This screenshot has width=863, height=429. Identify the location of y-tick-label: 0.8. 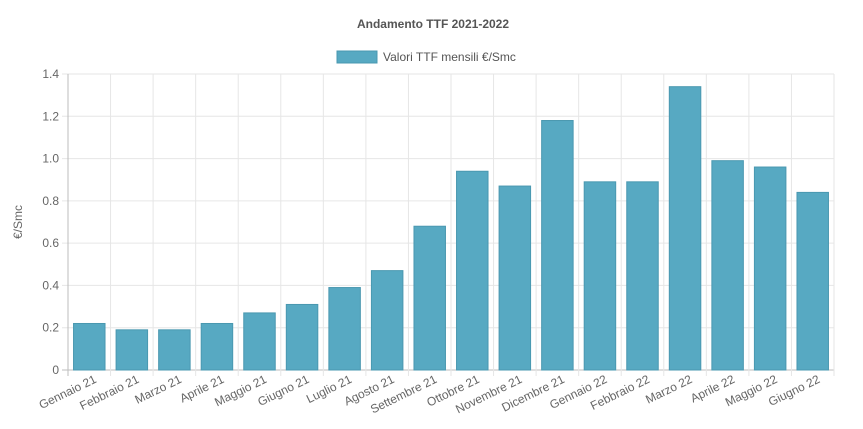
(50, 201).